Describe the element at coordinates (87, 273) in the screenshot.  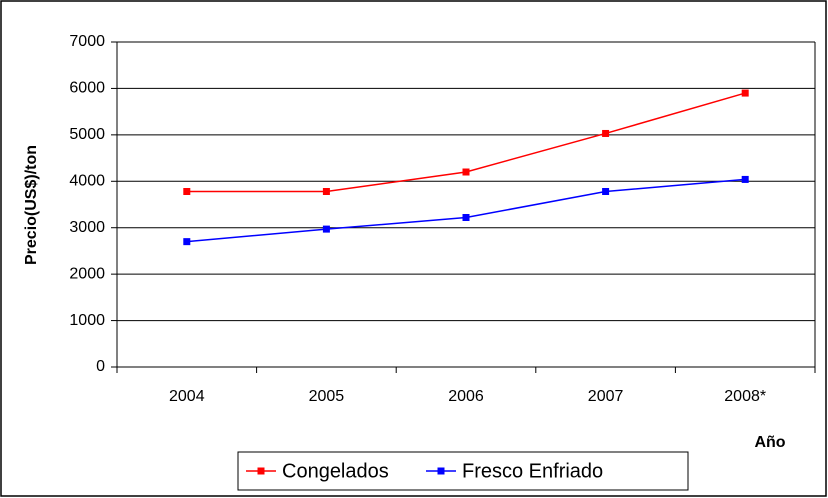
I see `y-tick-label: 2000` at that location.